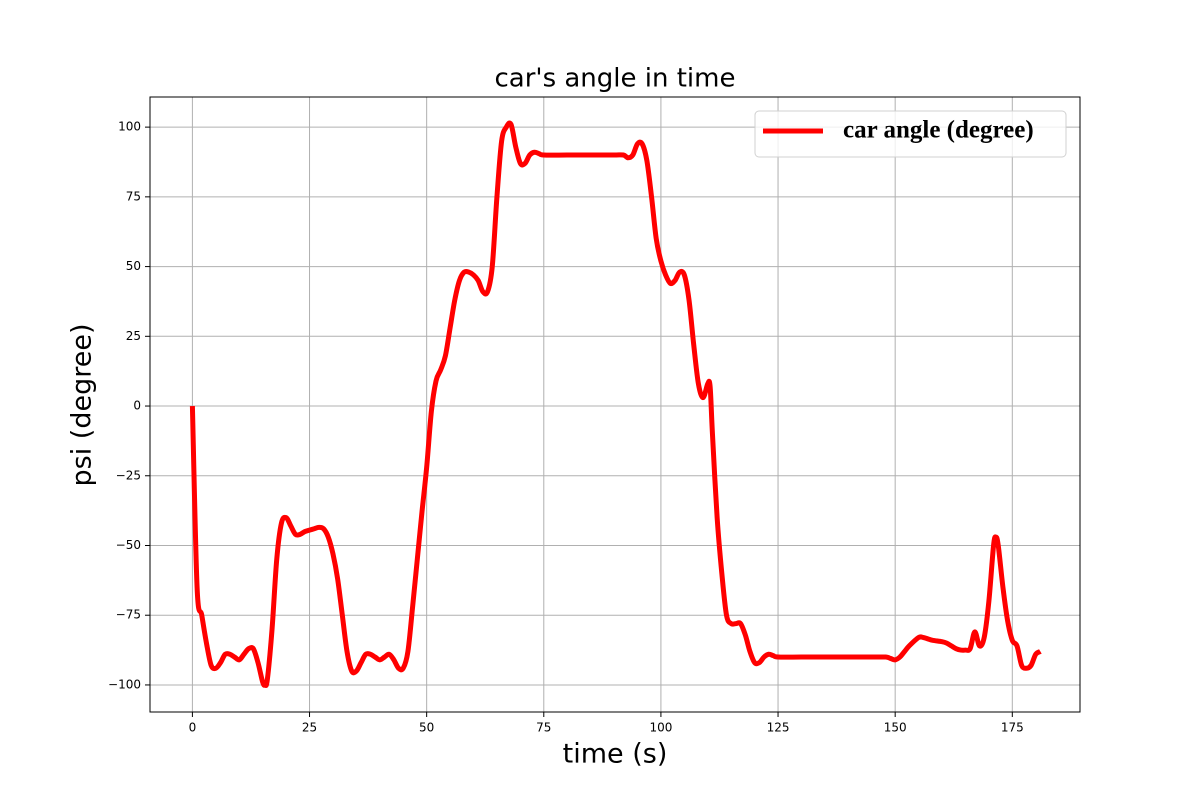  What do you see at coordinates (309, 728) in the screenshot?
I see `x-tick-label: 25` at bounding box center [309, 728].